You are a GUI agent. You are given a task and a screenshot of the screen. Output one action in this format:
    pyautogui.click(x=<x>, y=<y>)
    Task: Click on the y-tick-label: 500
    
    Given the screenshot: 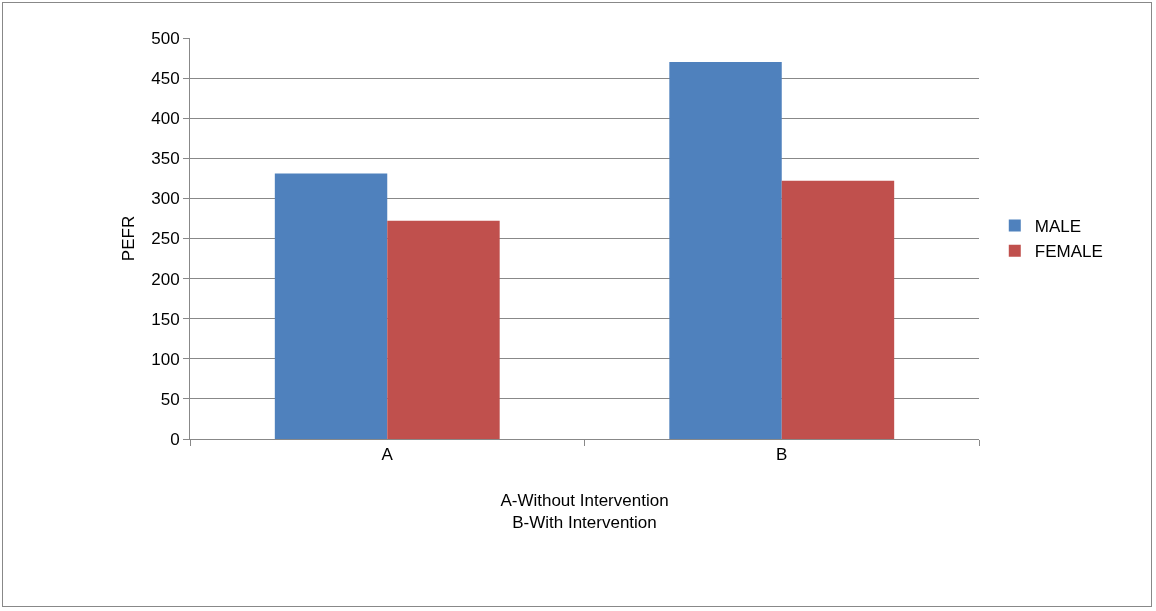 What is the action you would take?
    pyautogui.click(x=165, y=38)
    